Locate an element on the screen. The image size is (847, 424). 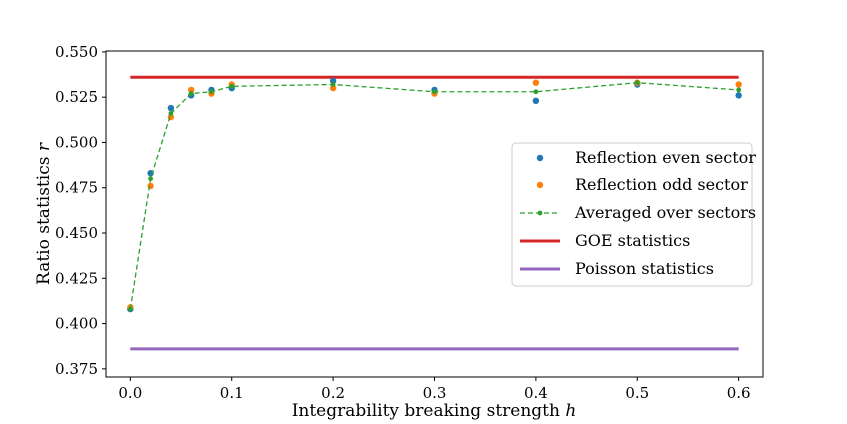
legend-label-goe: GOE statistics is located at coordinates (632, 240).